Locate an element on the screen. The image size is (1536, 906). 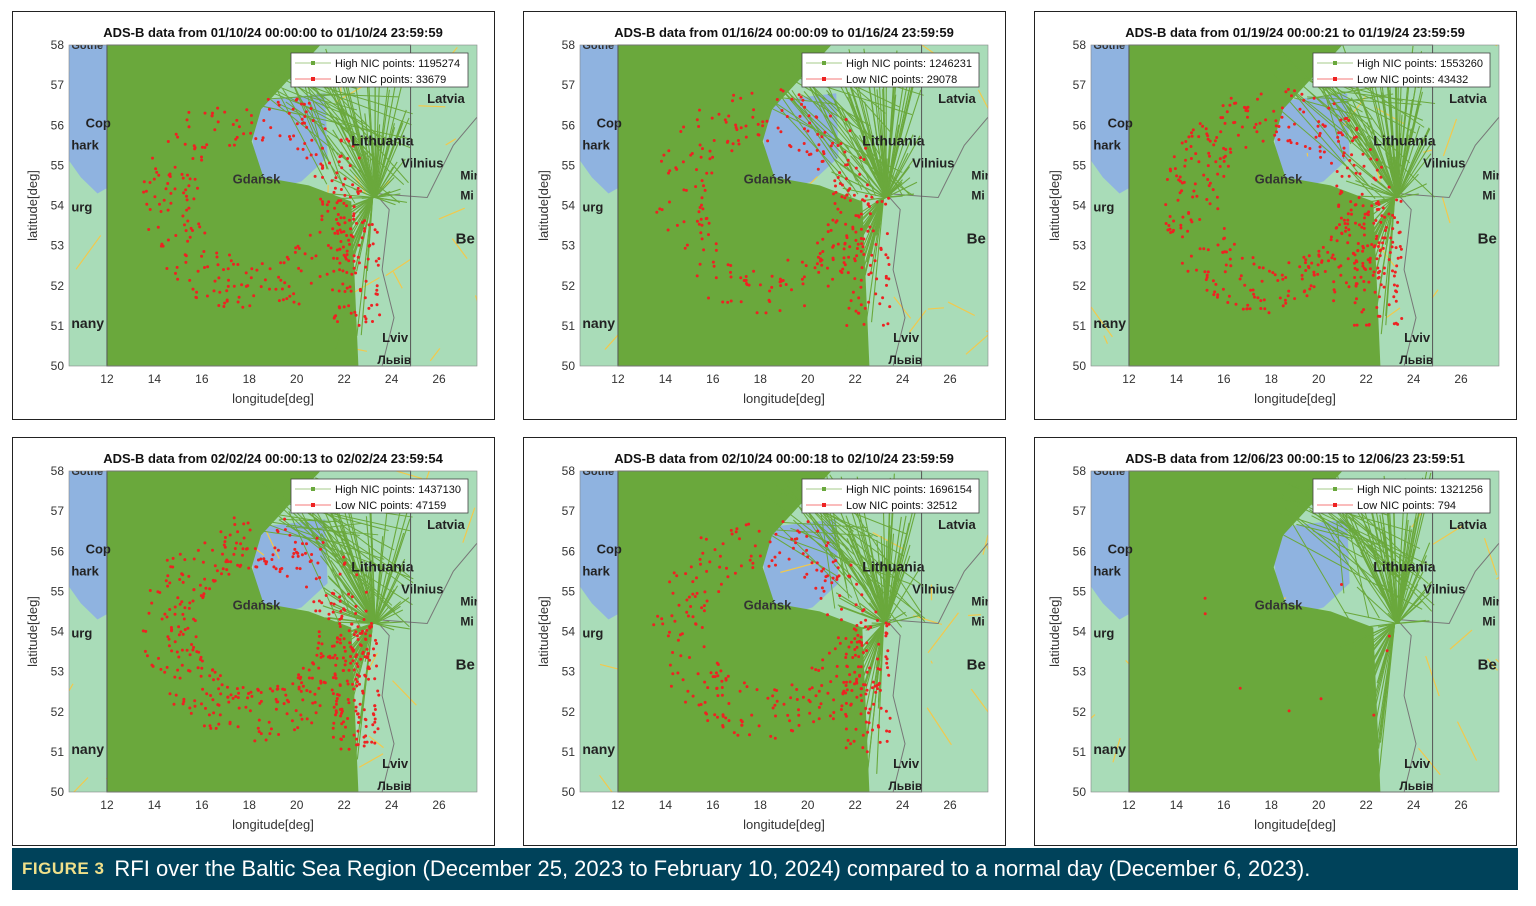
y-tick-label: 52 is located at coordinates (58, 712).